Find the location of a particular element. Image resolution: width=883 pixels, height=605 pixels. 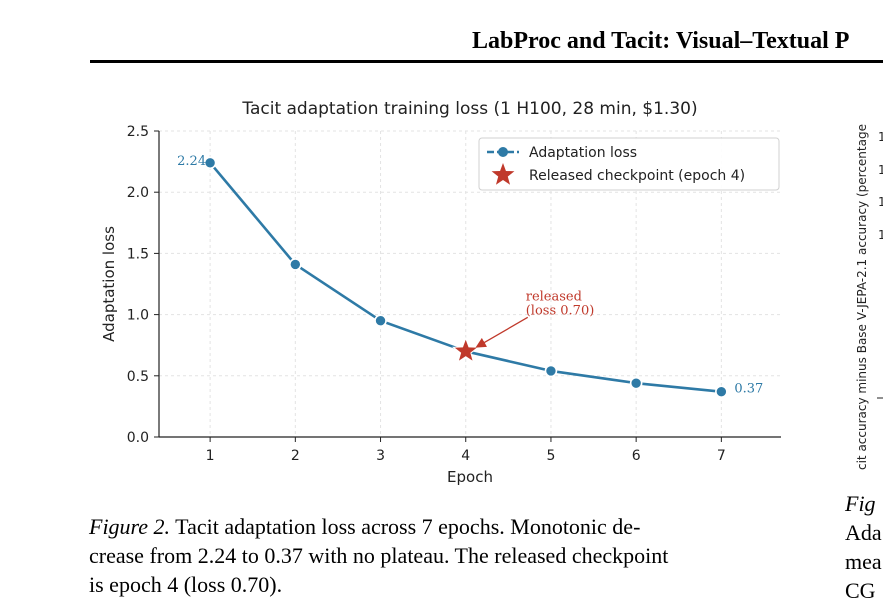

running-header-title: LabProc and Tacit: Visual–Textual P is located at coordinates (661, 41).